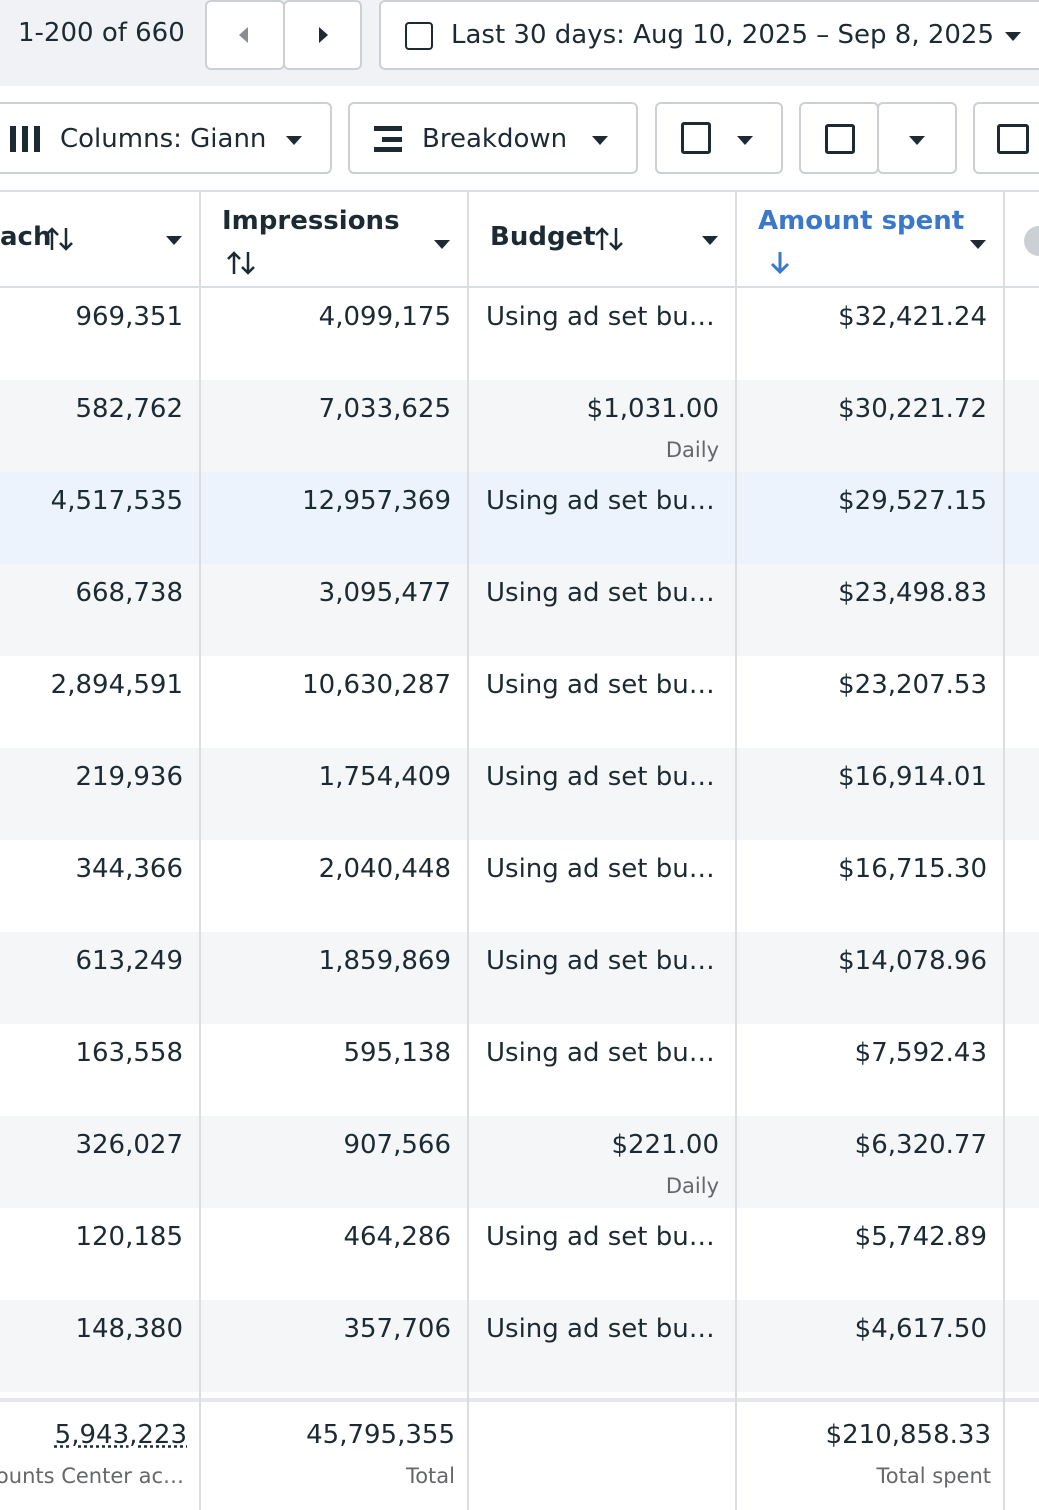  What do you see at coordinates (384, 961) in the screenshot?
I see `impressions-cell: 1,859,869` at bounding box center [384, 961].